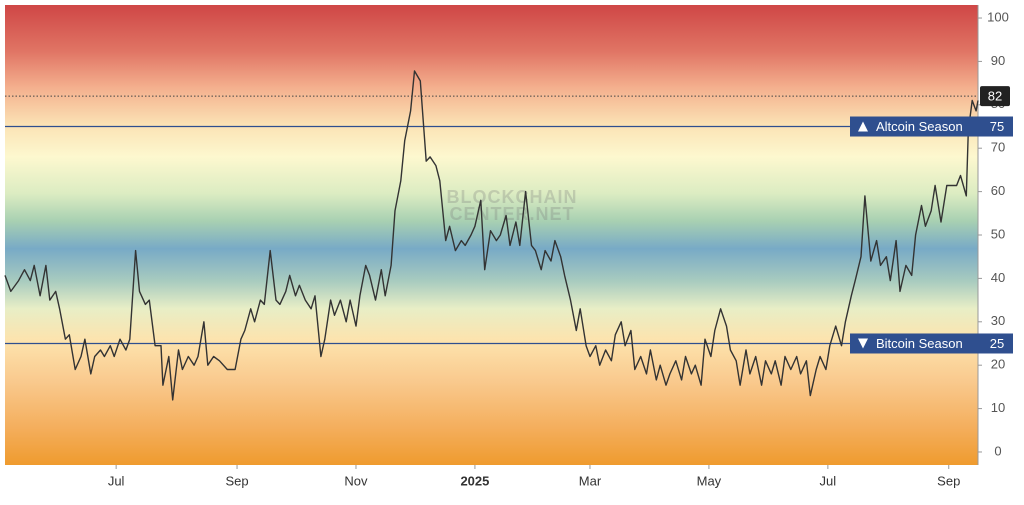  What do you see at coordinates (919, 126) in the screenshot?
I see `reference-label: Altcoin Season` at bounding box center [919, 126].